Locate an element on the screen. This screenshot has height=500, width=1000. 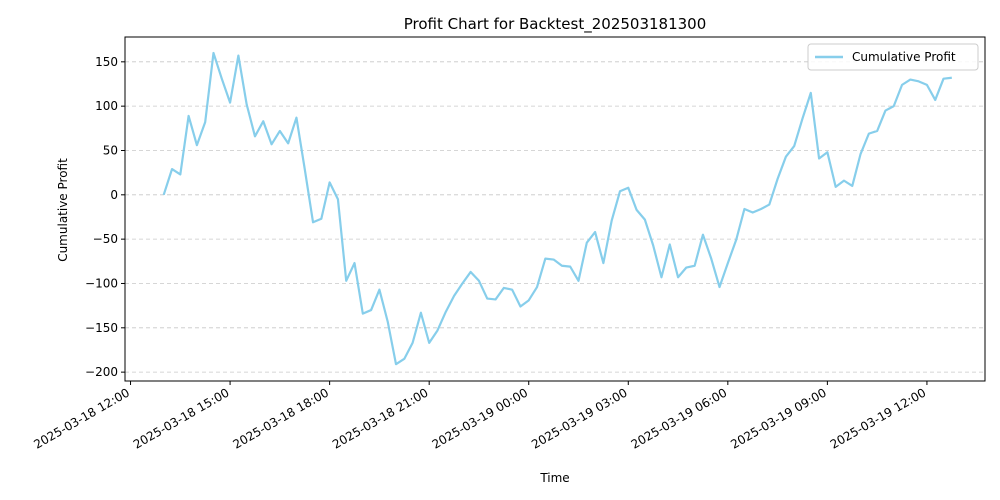
legend-label-cumulative-profit: Cumulative Profit is located at coordinates (904, 57).